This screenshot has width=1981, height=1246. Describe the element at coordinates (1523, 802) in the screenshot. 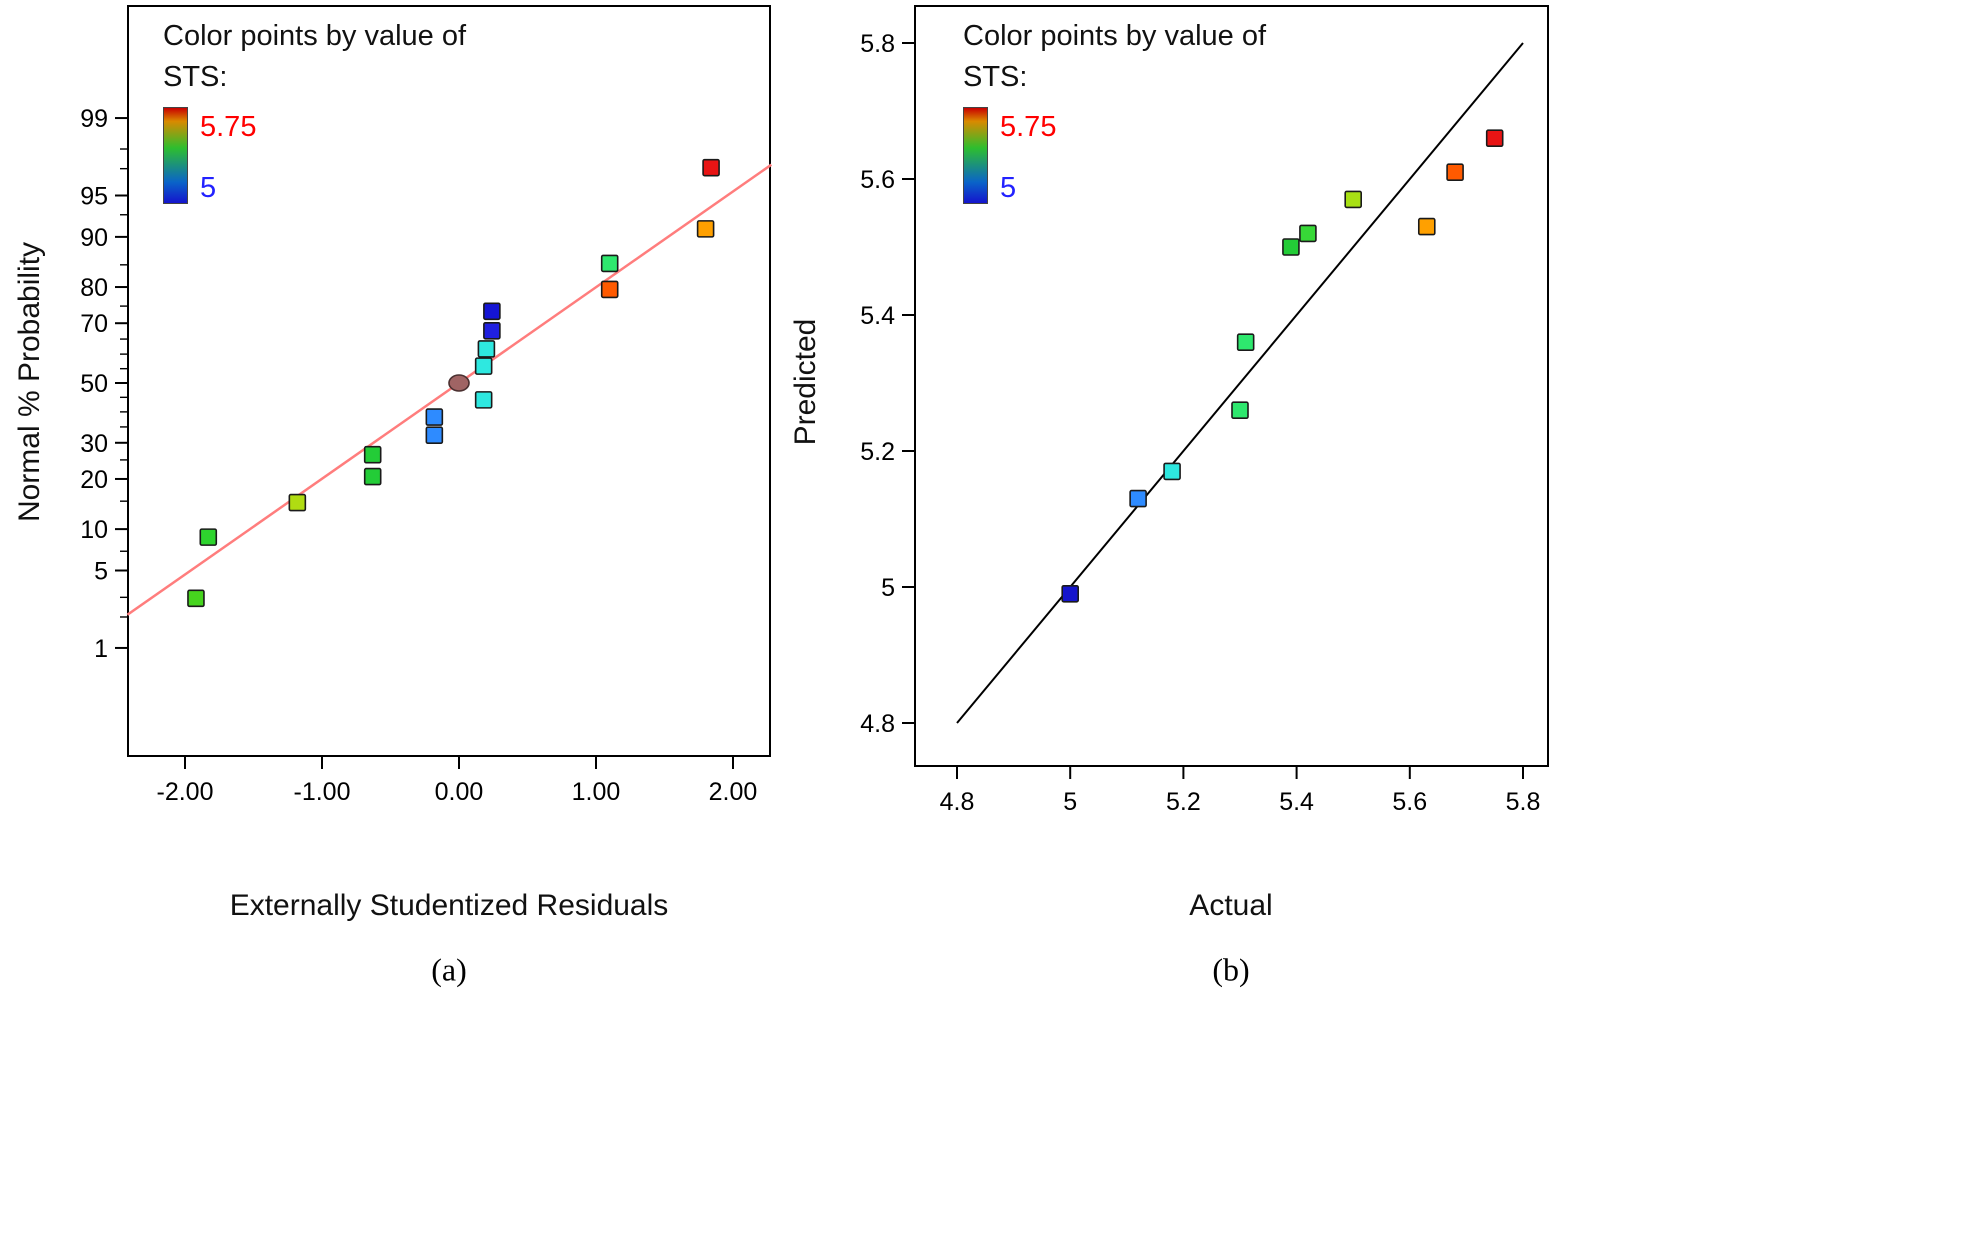

I see `x-tick-label-b: 5.8` at that location.